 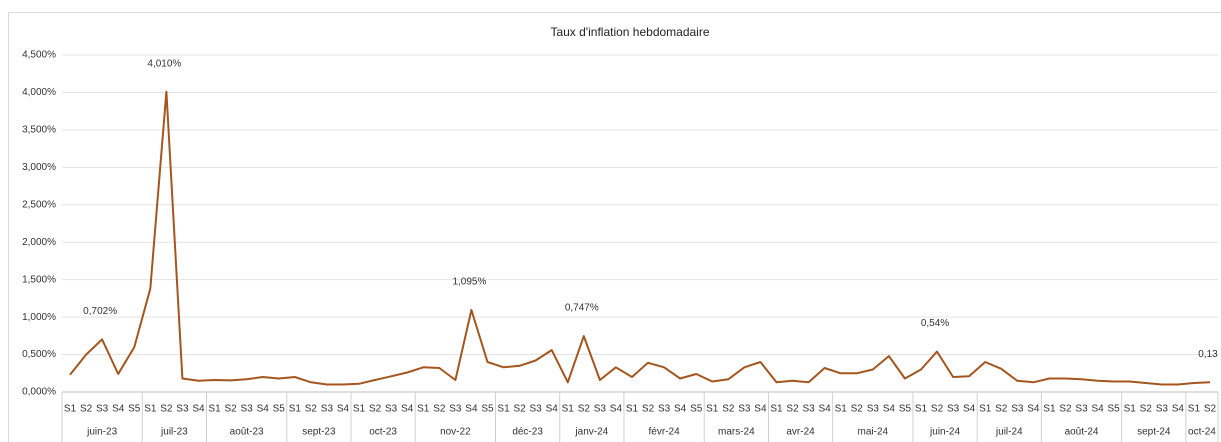 I want to click on group-label: juil-24, so click(x=1009, y=432).